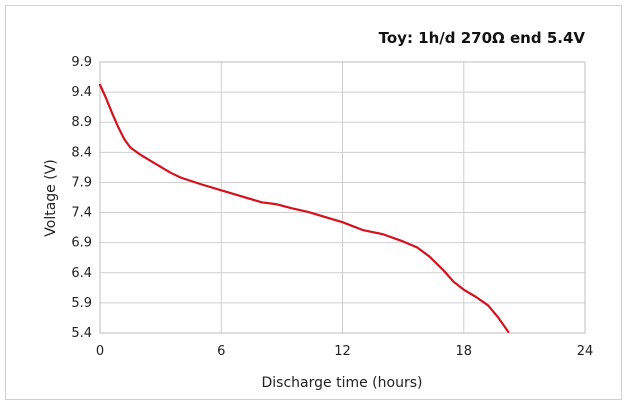 The width and height of the screenshot is (627, 405). Describe the element at coordinates (482, 38) in the screenshot. I see `chart-title: Toy: 1h/d 270Ω end 5.4V` at that location.